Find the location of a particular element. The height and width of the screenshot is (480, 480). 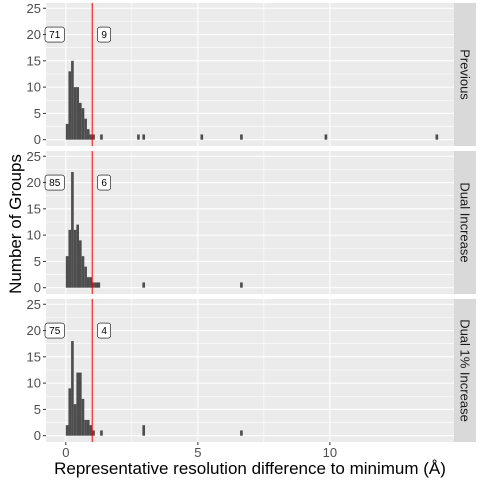

above-threshold-count: 4 is located at coordinates (104, 330).